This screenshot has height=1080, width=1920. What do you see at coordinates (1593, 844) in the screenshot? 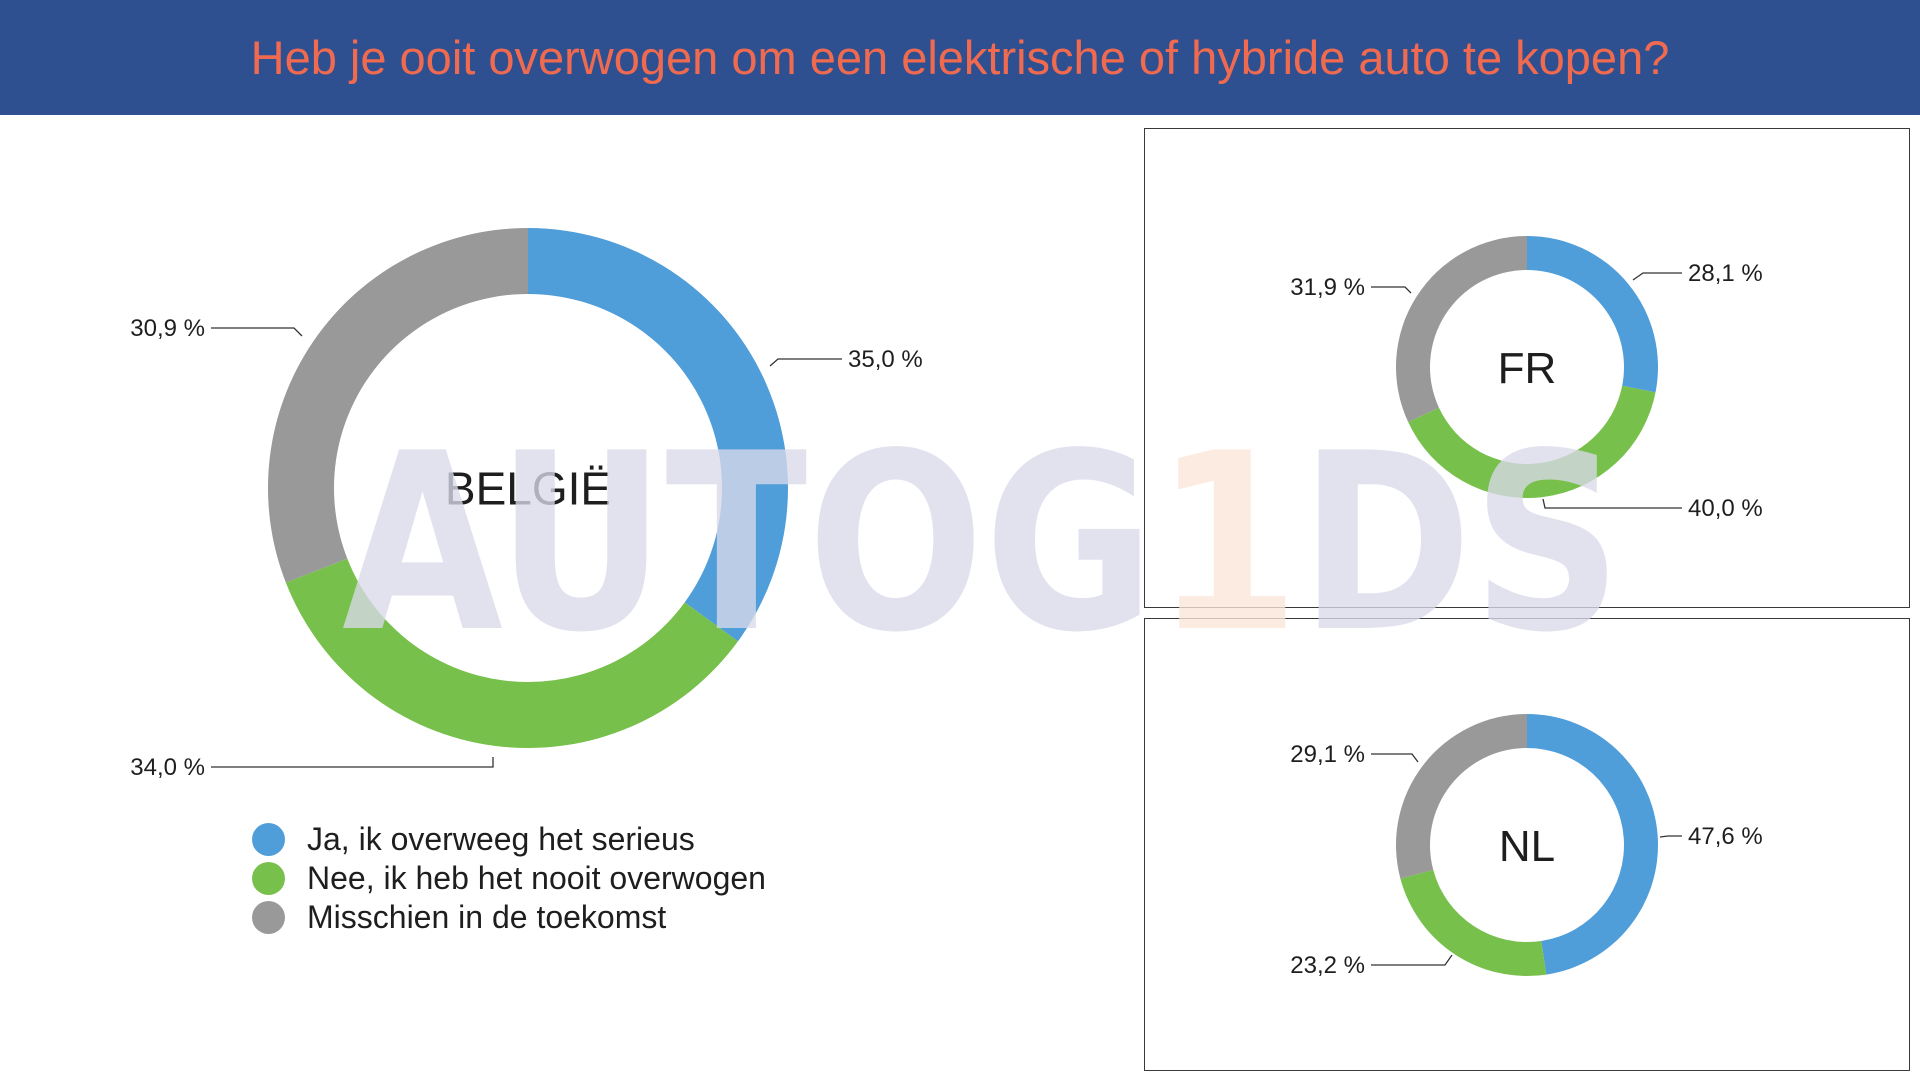
I see `donut-nl-slice-ja` at bounding box center [1593, 844].